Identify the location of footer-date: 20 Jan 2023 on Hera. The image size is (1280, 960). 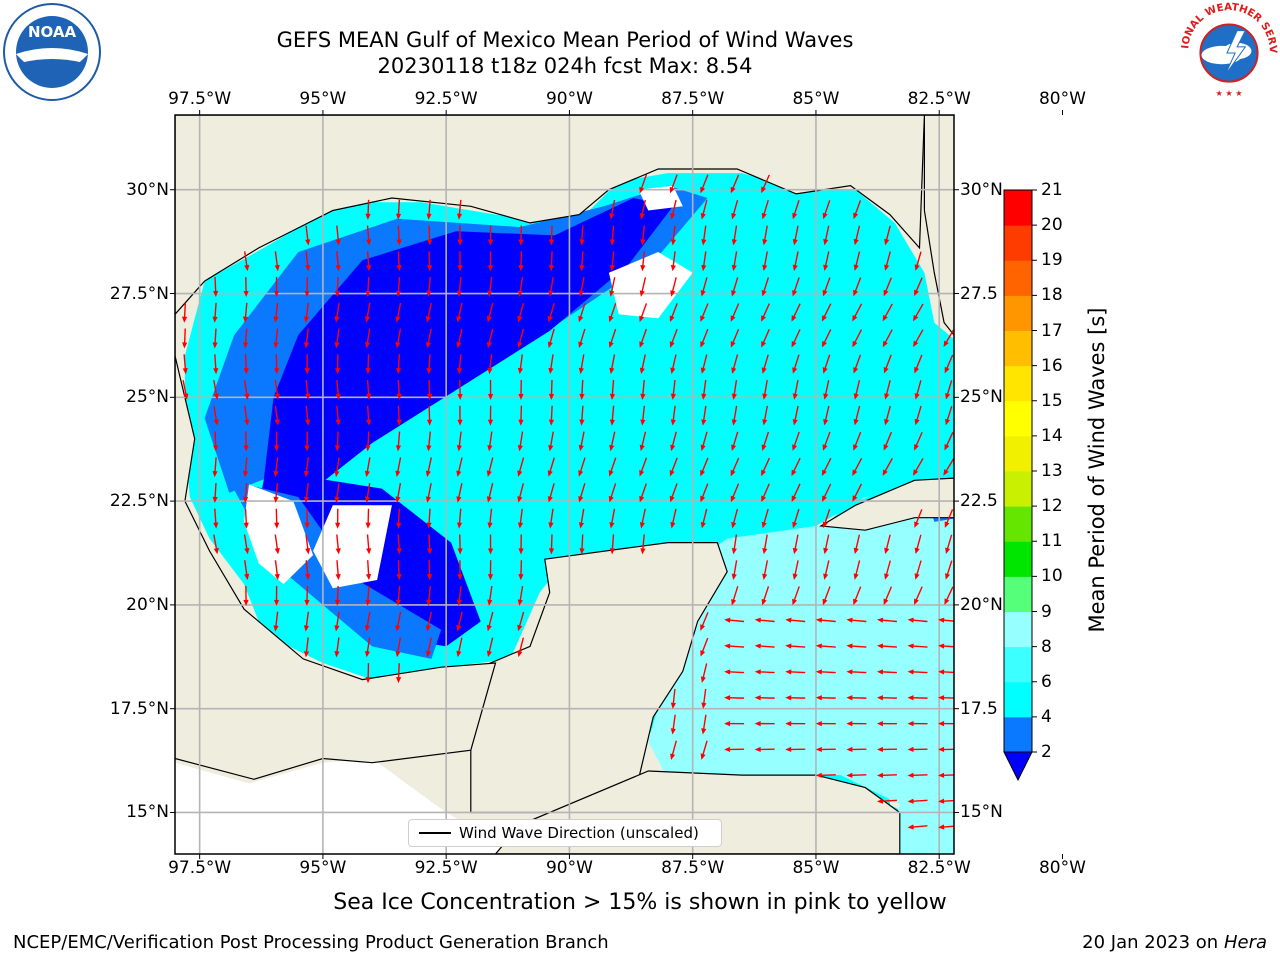
(1174, 942).